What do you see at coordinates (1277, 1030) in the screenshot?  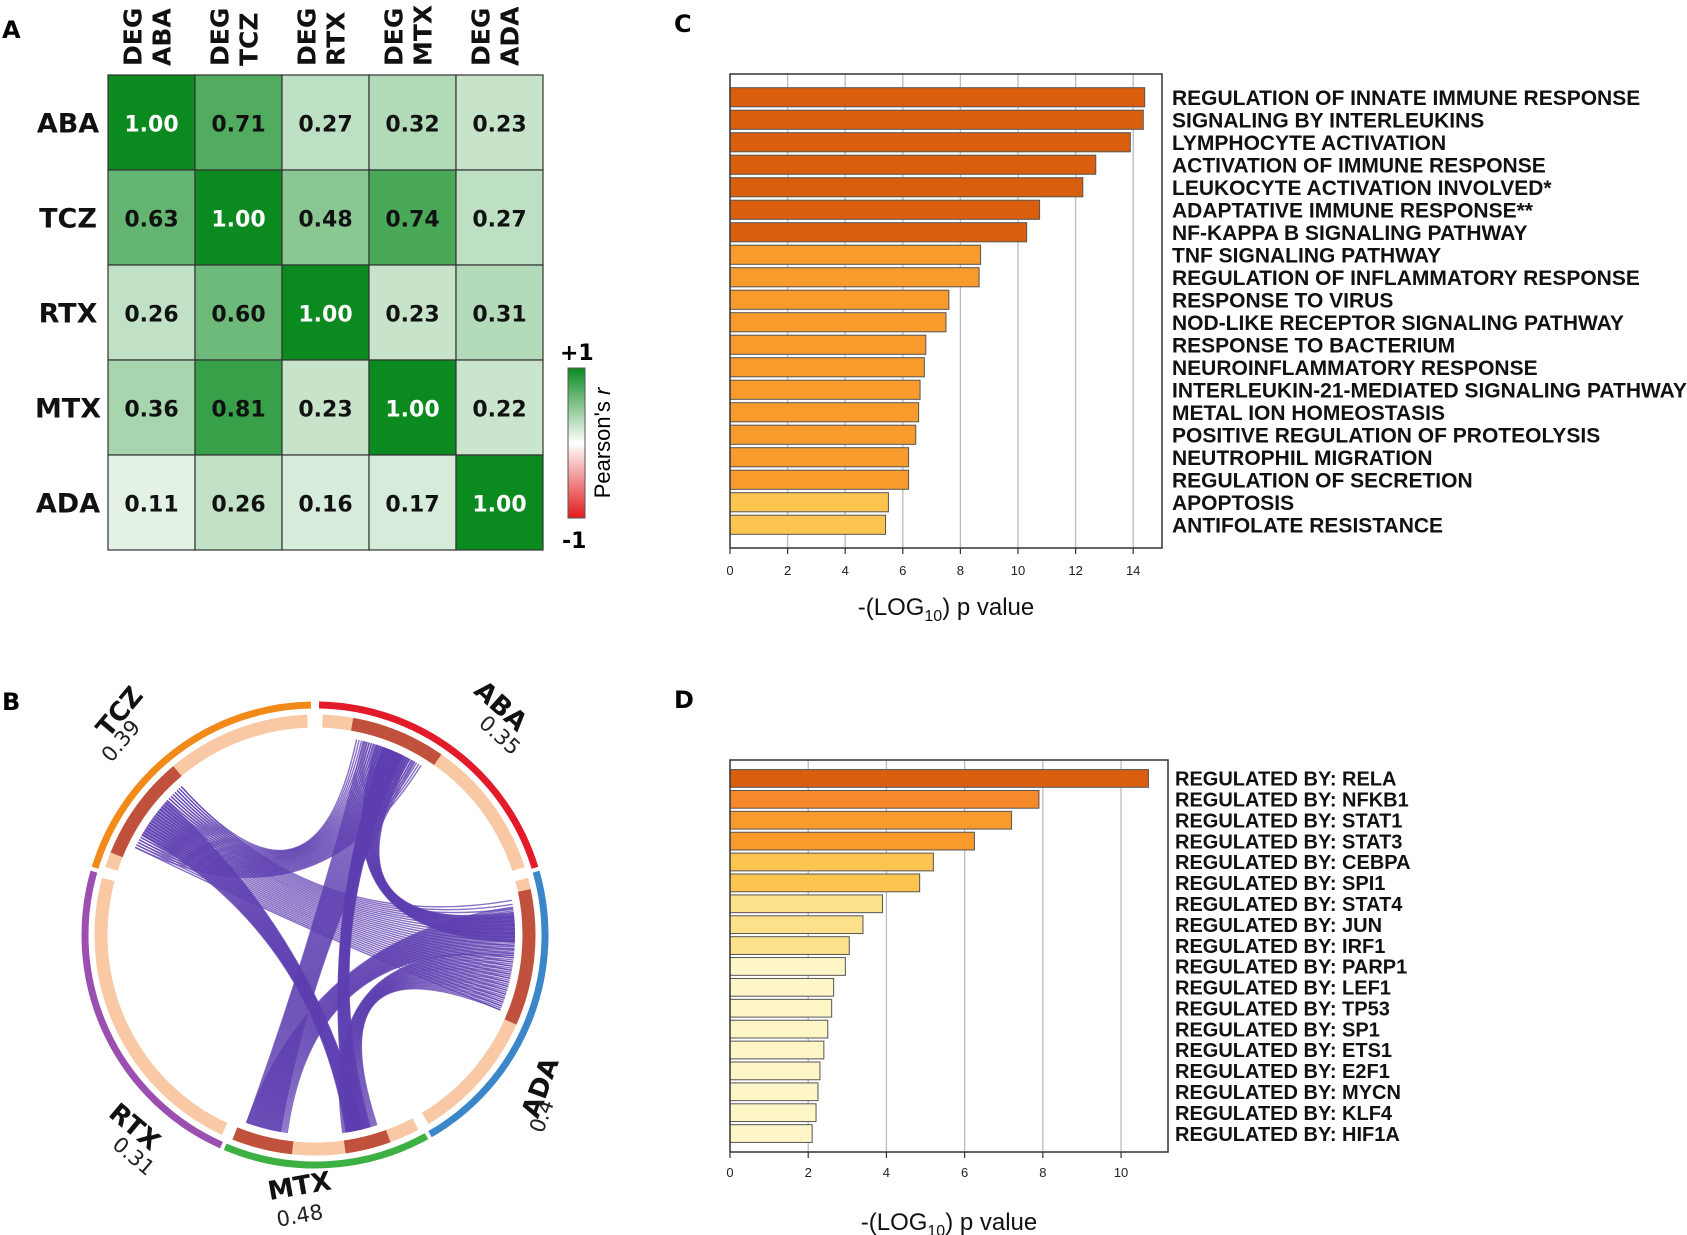 I see `panel-d-category-label-12: REGULATED BY: SP1` at bounding box center [1277, 1030].